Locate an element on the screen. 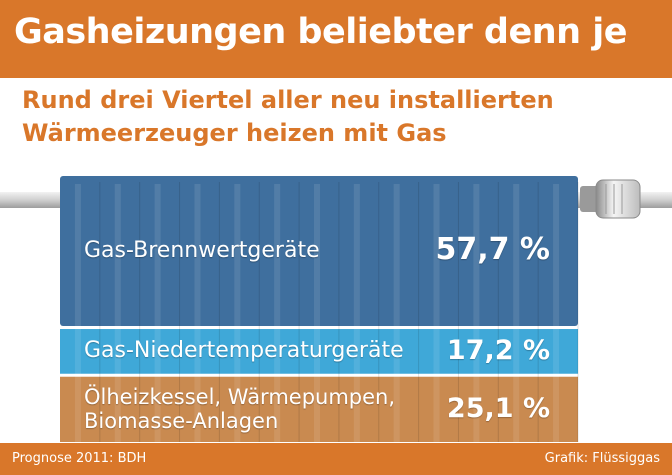 This screenshot has width=672, height=475. page-title: Gasheizungen beliebter denn je is located at coordinates (320, 32).